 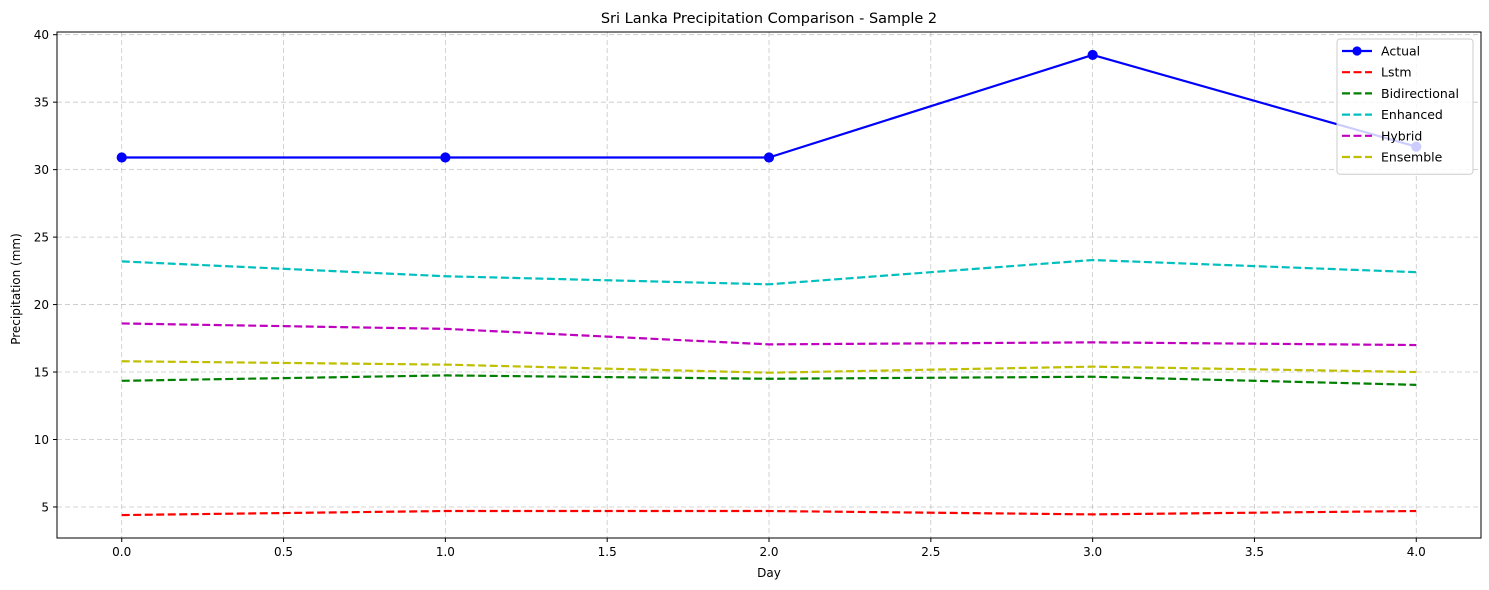 I want to click on x-tick-label: 1.5, so click(x=607, y=552).